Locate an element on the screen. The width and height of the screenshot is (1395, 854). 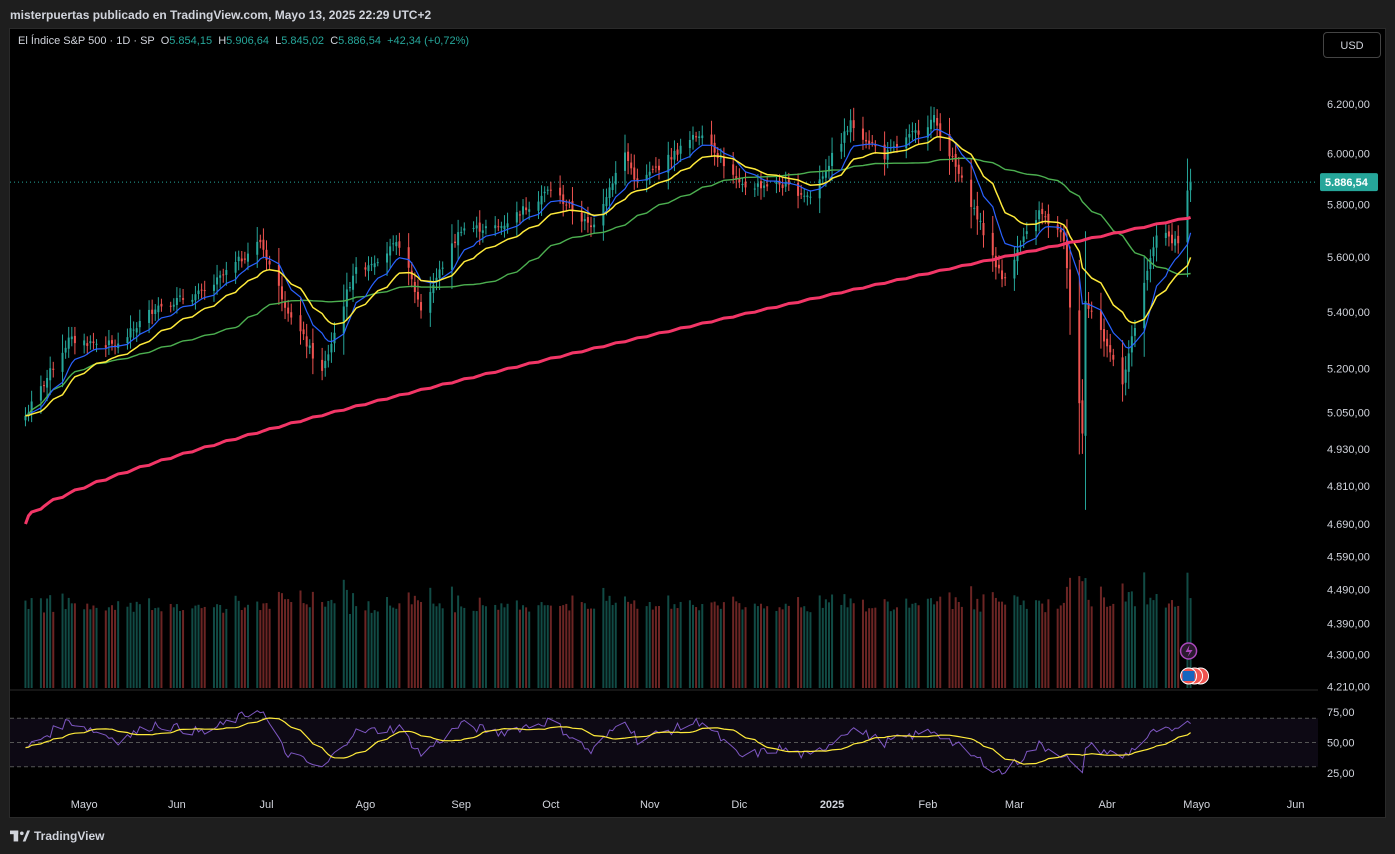
price-tick-label: 5.200,00 is located at coordinates (1348, 370).